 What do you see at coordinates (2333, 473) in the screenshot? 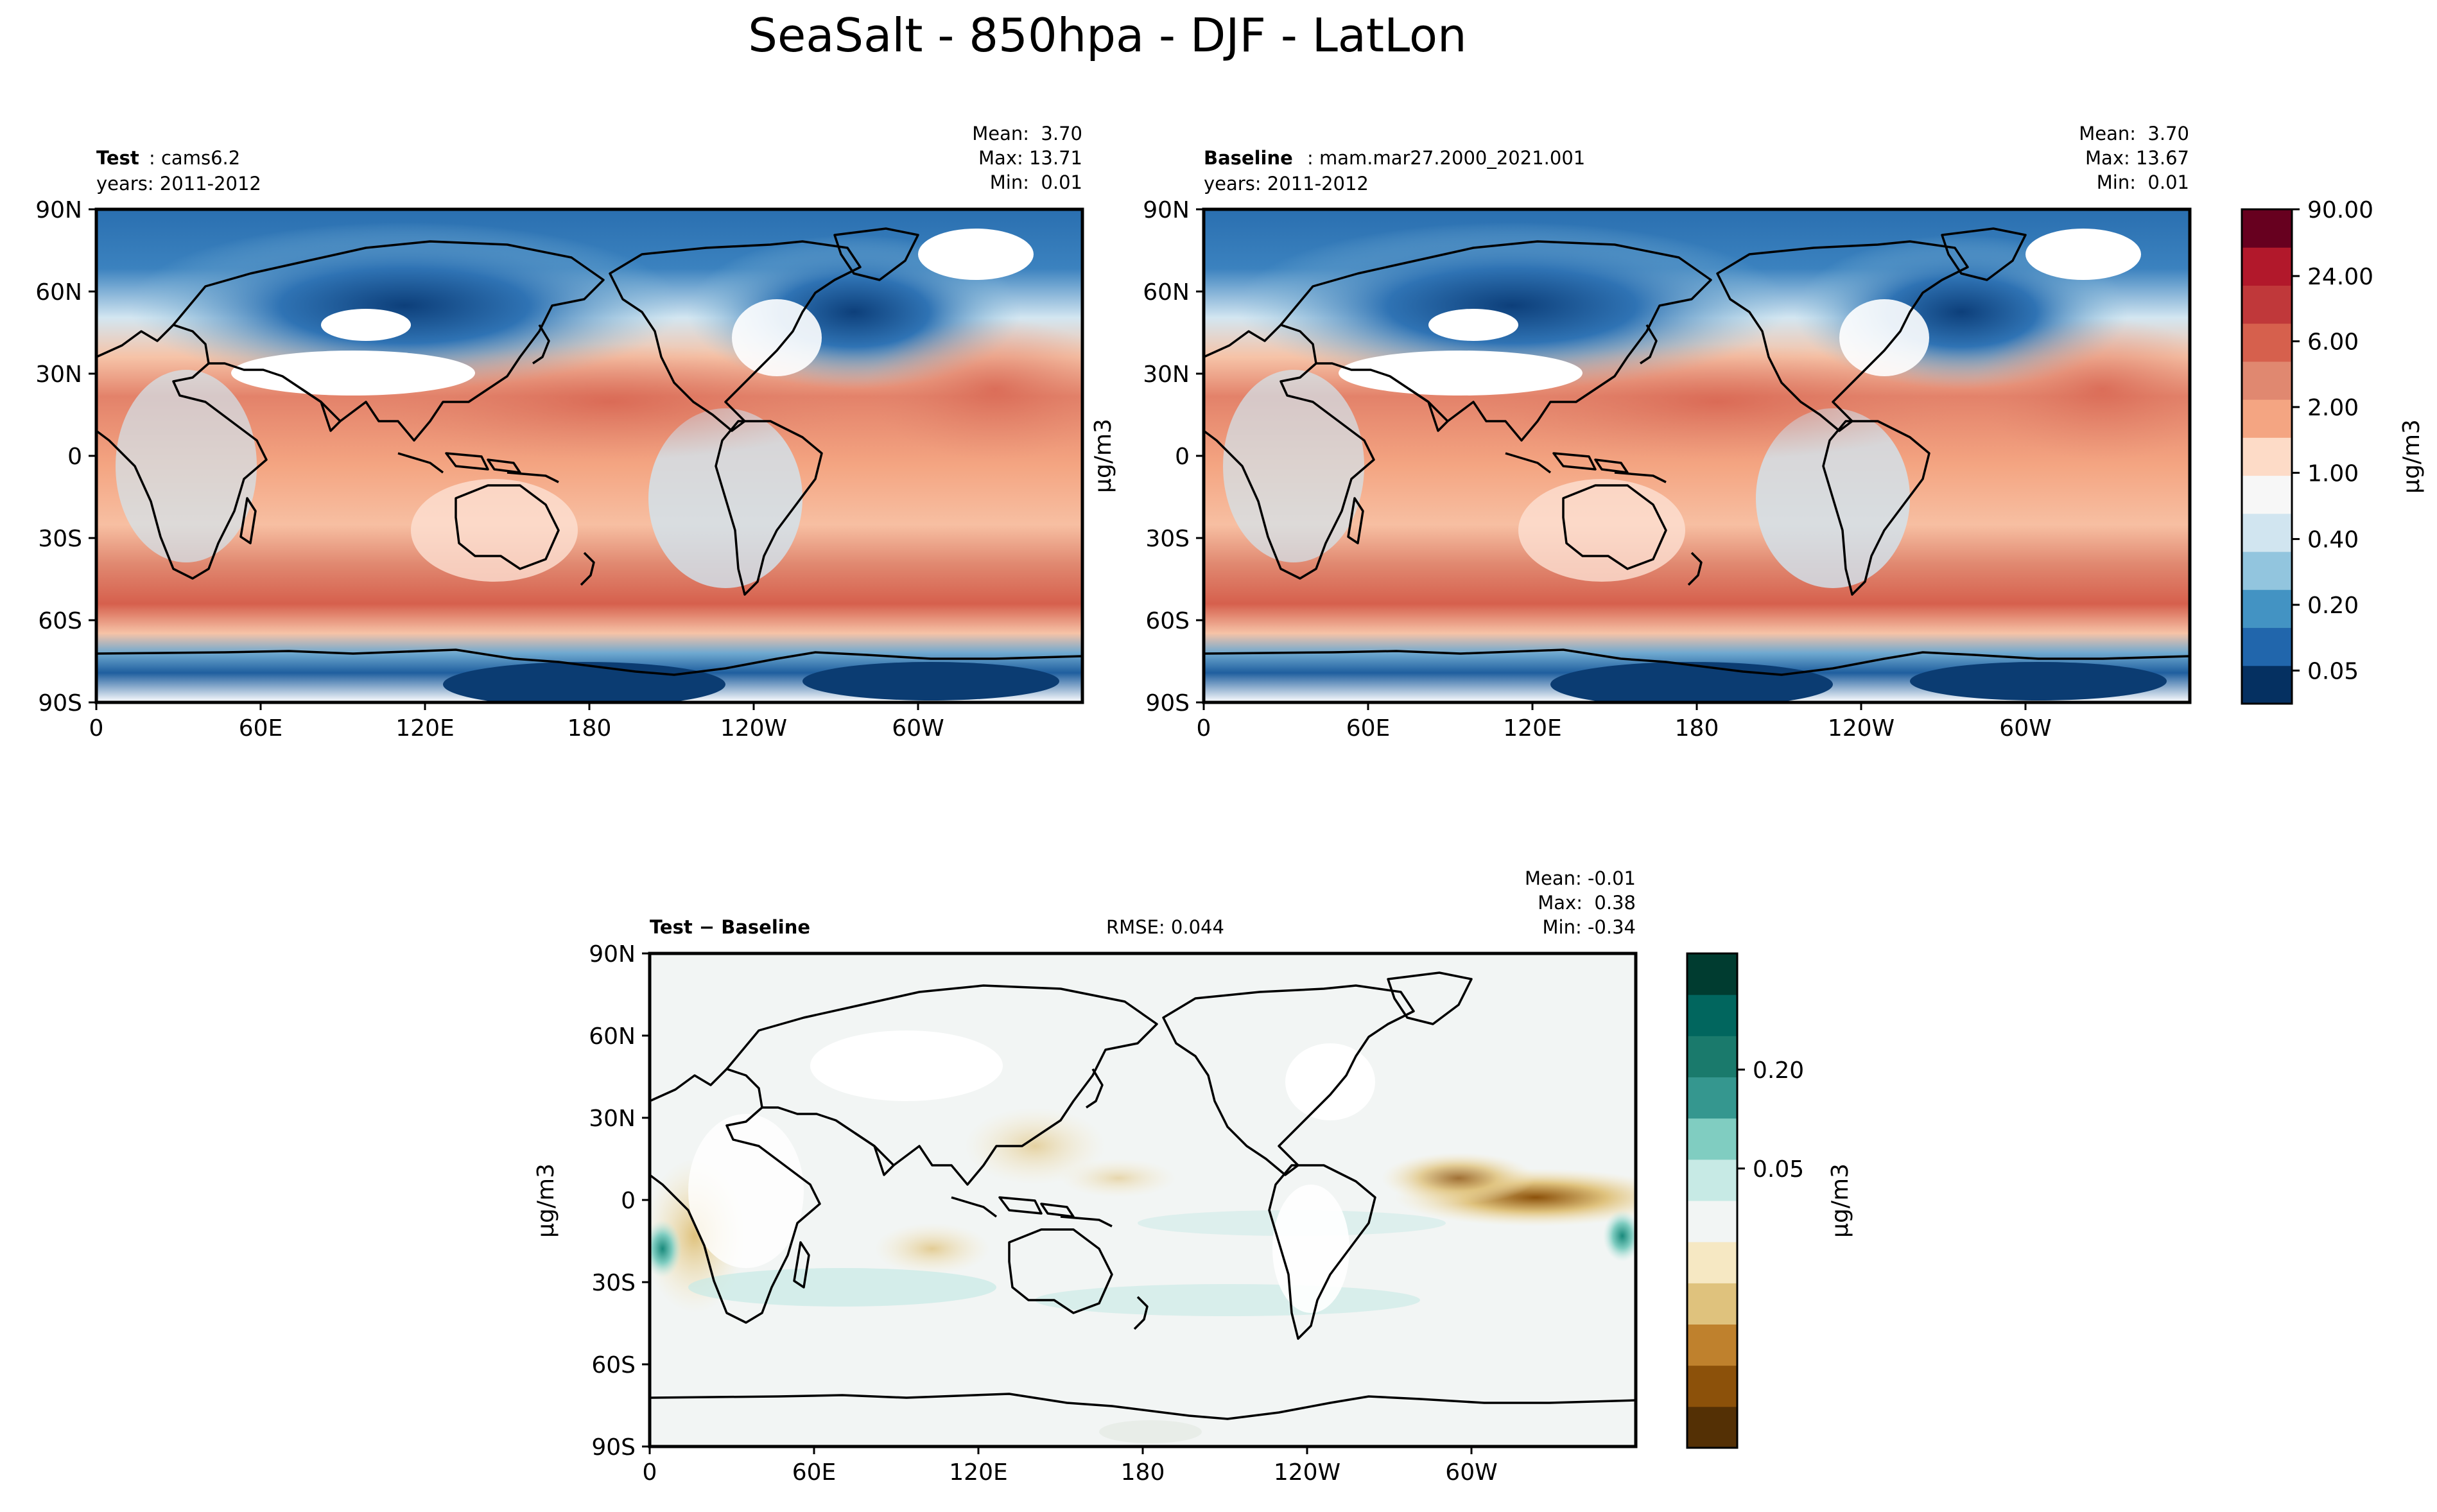
I see `colorbar-tick-label: 1.00` at bounding box center [2333, 473].